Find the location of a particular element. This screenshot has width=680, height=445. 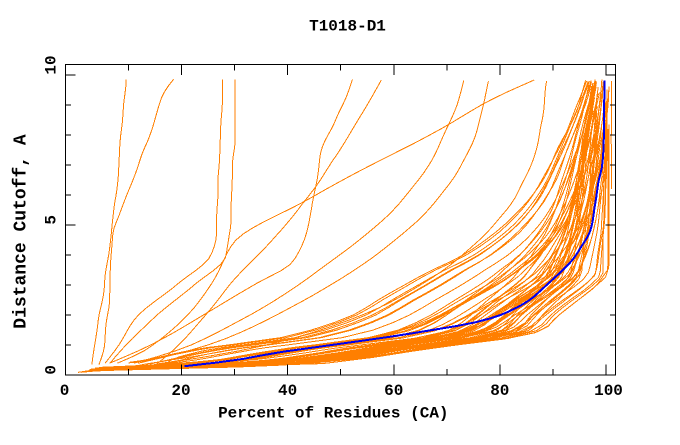

svg-text: T1018-D1 is located at coordinates (347, 26).